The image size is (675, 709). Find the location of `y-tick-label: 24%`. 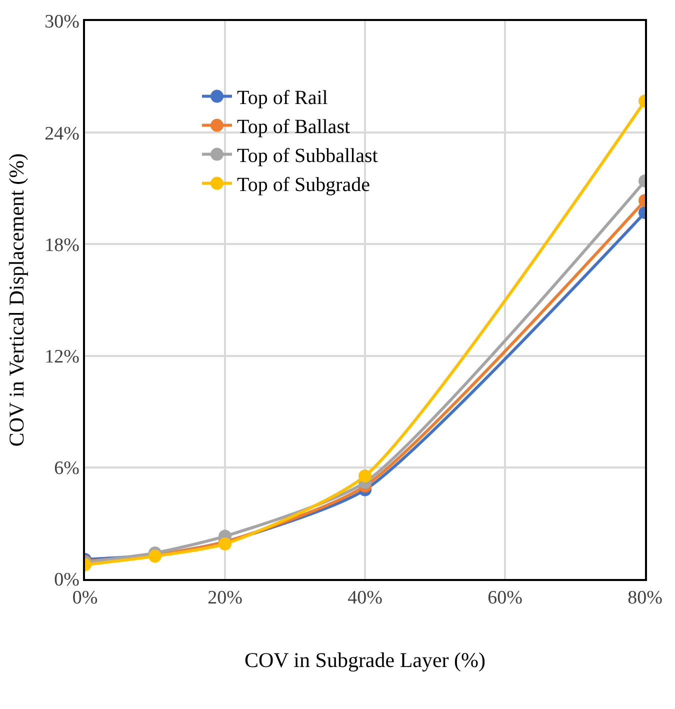

y-tick-label: 24% is located at coordinates (62, 133).